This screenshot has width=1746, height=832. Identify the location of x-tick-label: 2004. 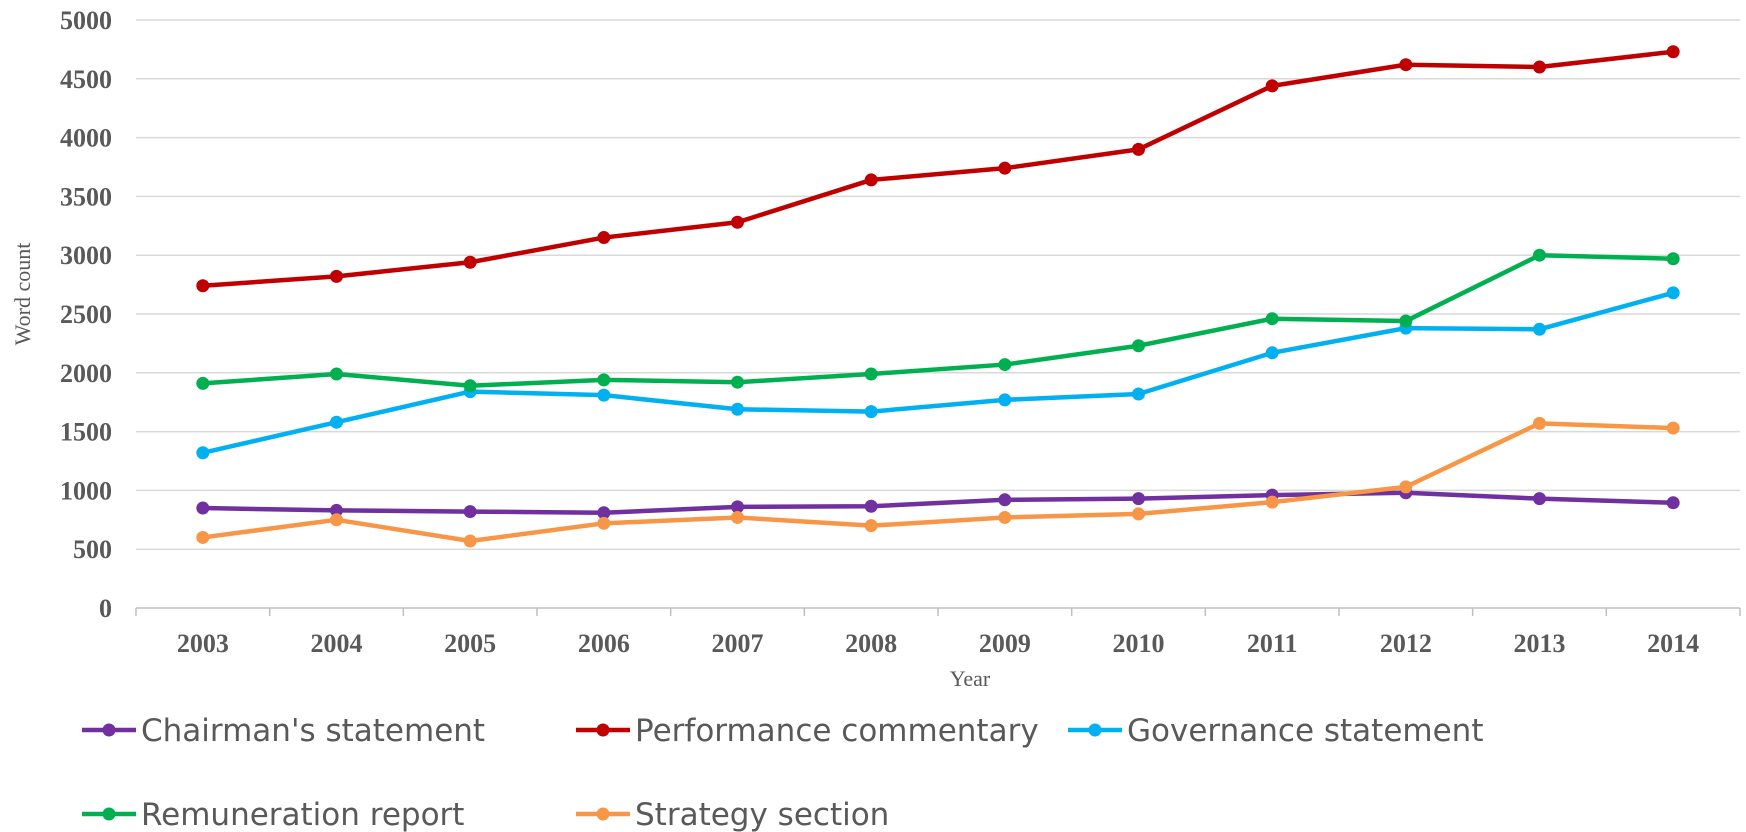
(337, 643).